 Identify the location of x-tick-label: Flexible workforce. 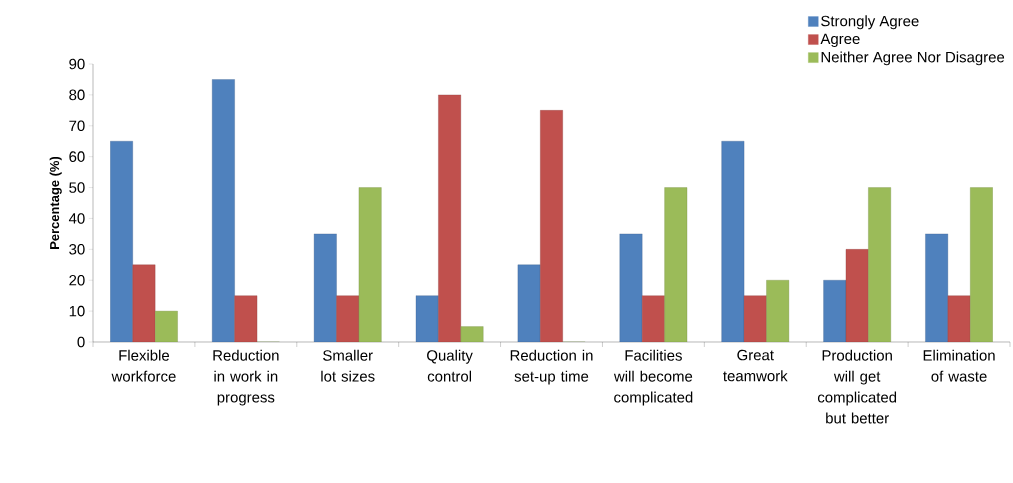
(143, 365).